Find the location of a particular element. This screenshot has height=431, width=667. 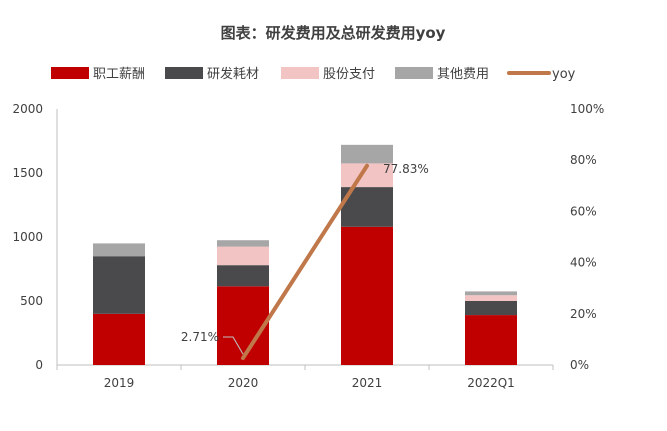

y-right-tick-label: 100% is located at coordinates (587, 109).